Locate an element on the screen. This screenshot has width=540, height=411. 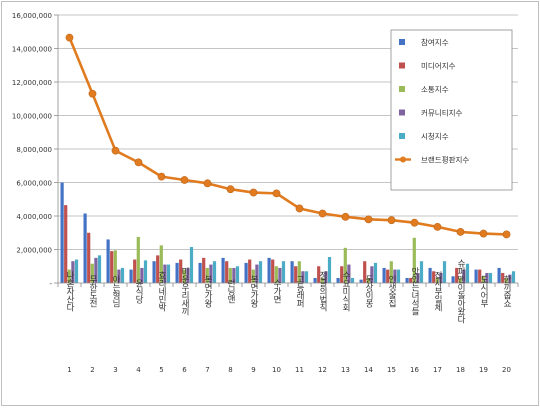
x-category-number: 5 is located at coordinates (161, 370).